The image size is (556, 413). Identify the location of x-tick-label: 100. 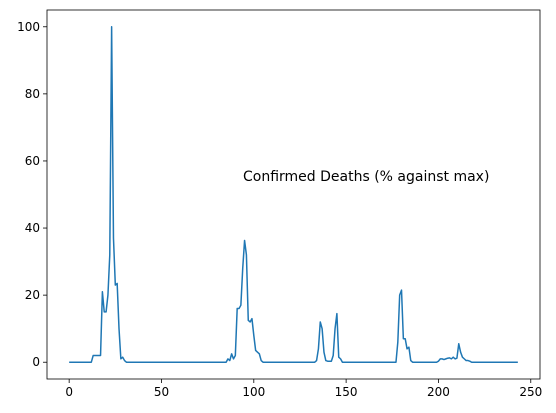
(253, 392).